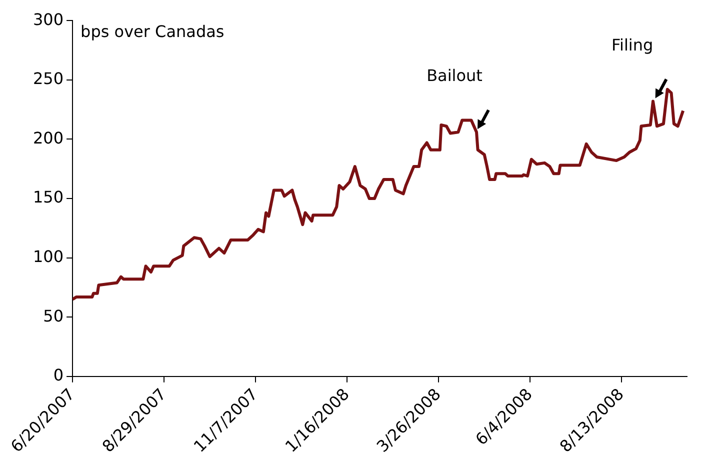 This screenshot has width=701, height=468. I want to click on y-tick-label: 100, so click(48, 256).